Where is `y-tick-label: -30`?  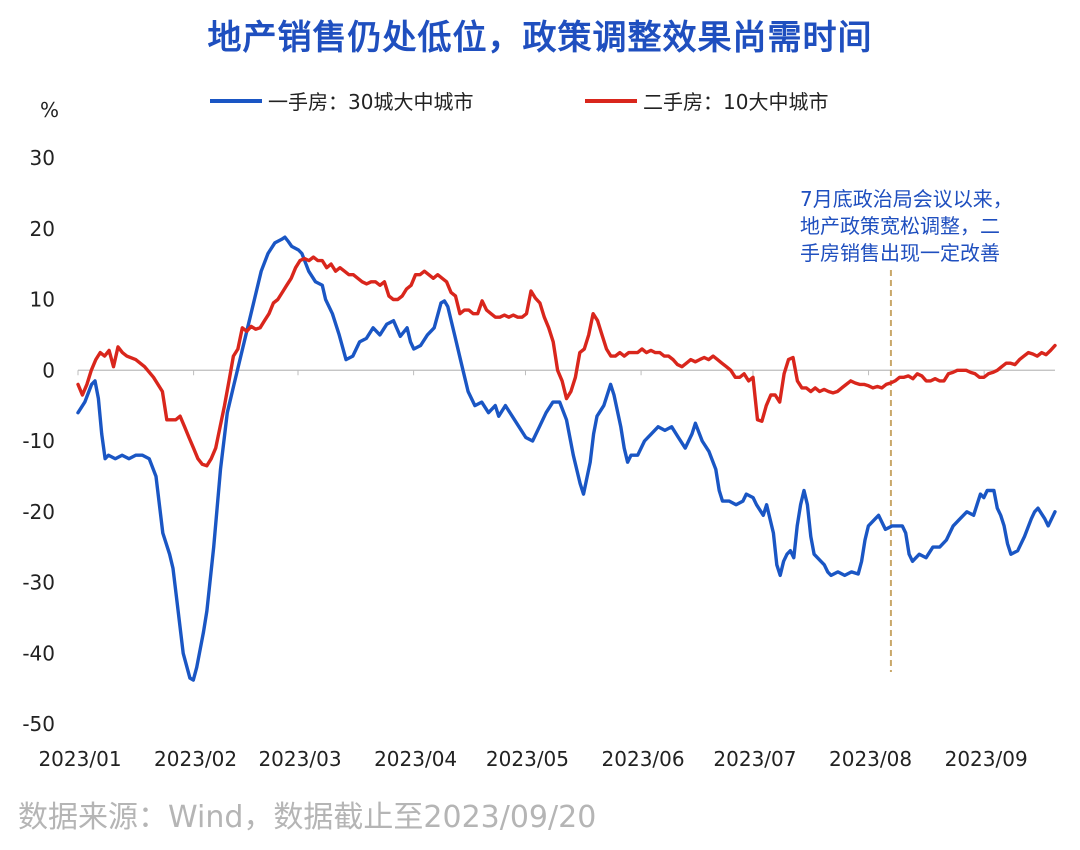
y-tick-label: -30 is located at coordinates (38, 583).